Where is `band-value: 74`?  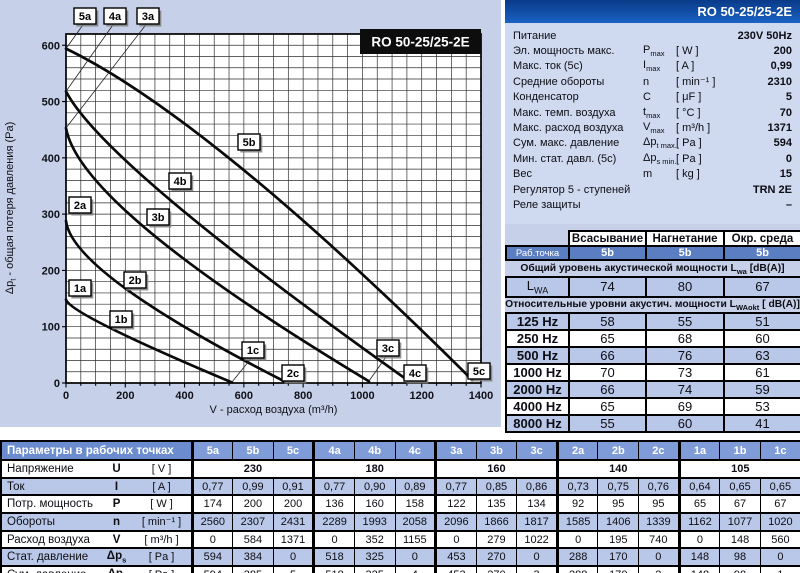 band-value: 74 is located at coordinates (685, 389).